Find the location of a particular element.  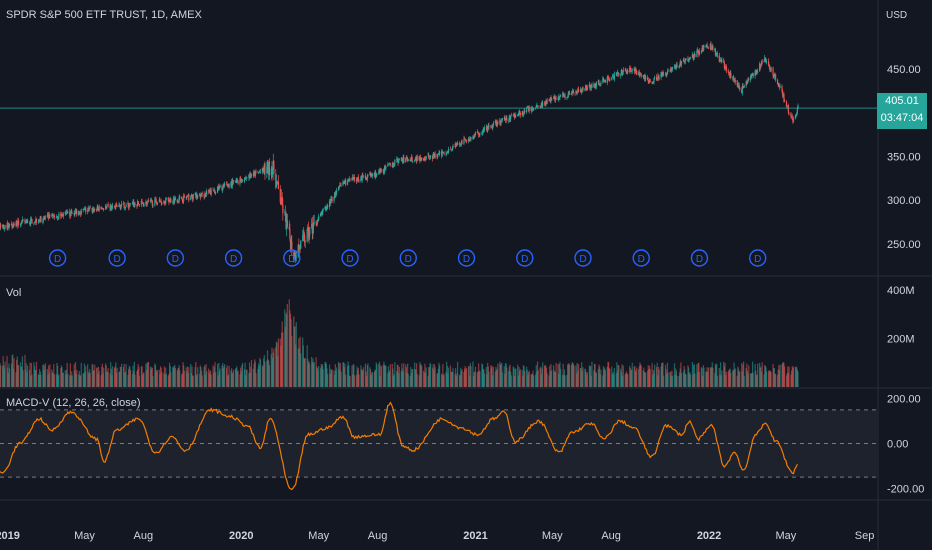

x-tick-label: 2020 is located at coordinates (241, 536).